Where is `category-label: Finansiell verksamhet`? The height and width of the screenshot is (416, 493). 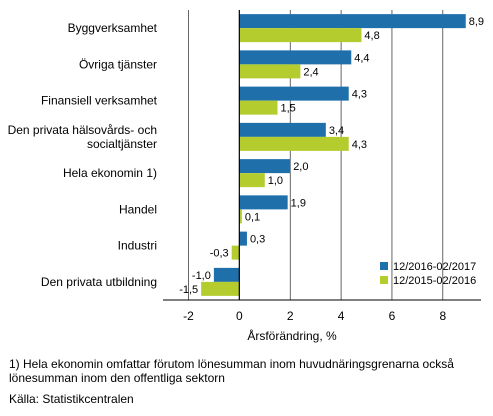 category-label: Finansiell verksamhet is located at coordinates (99, 101).